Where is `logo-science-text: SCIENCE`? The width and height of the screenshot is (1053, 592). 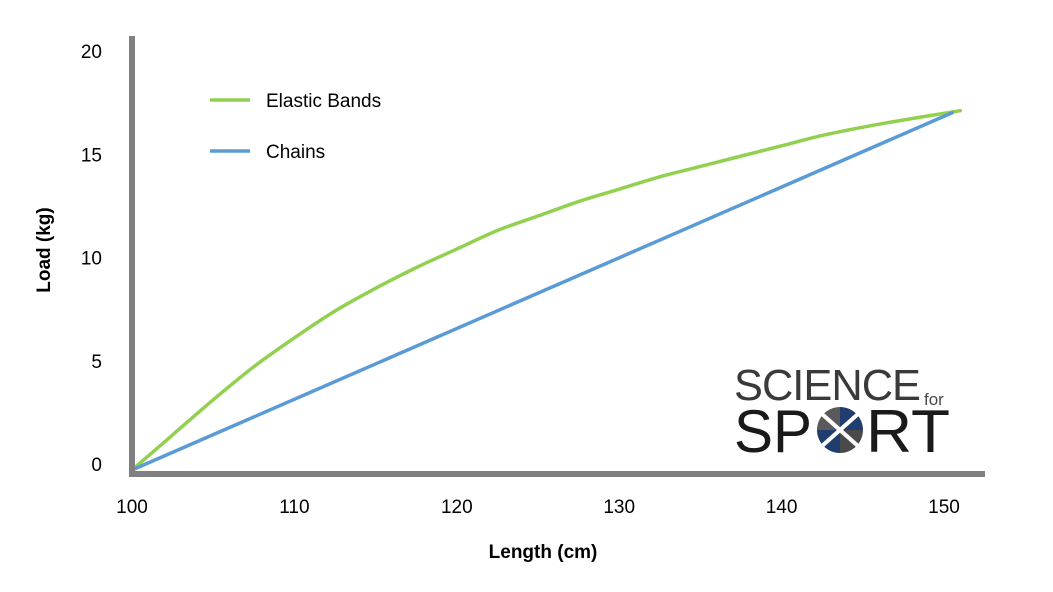
logo-science-text: SCIENCE is located at coordinates (827, 385).